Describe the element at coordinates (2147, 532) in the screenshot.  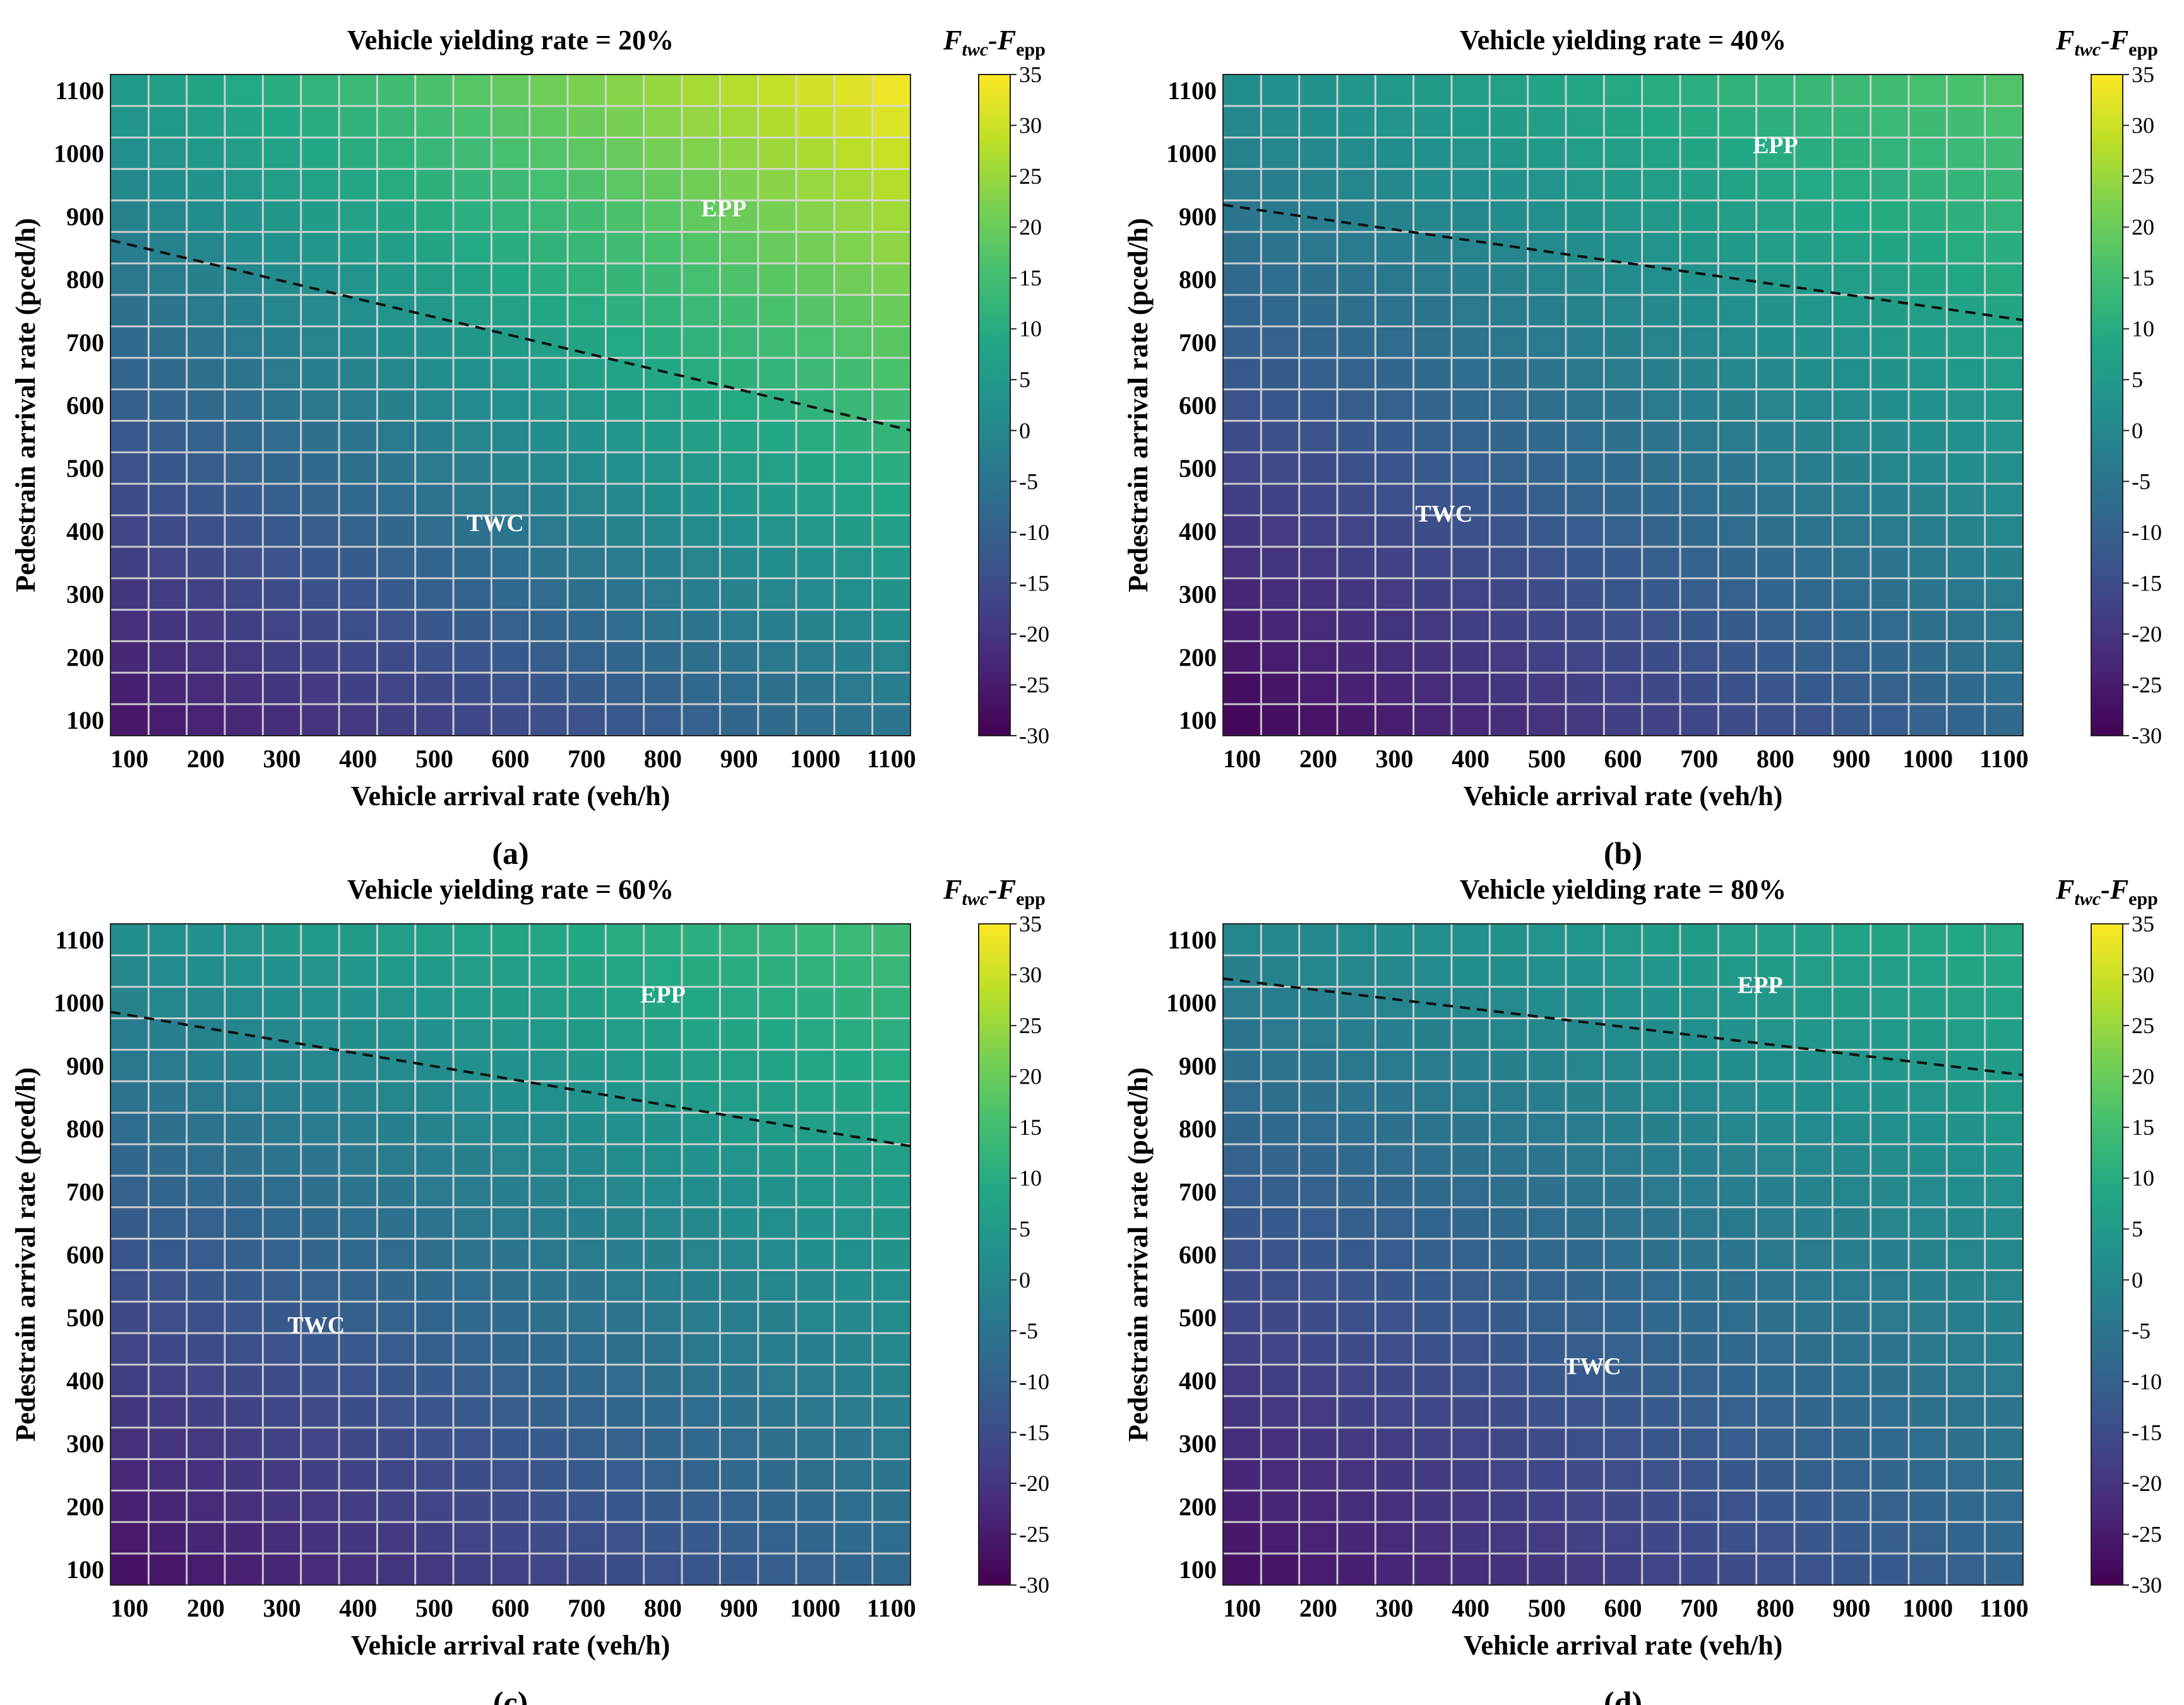
I see `colorbar-tick-label: -10` at that location.